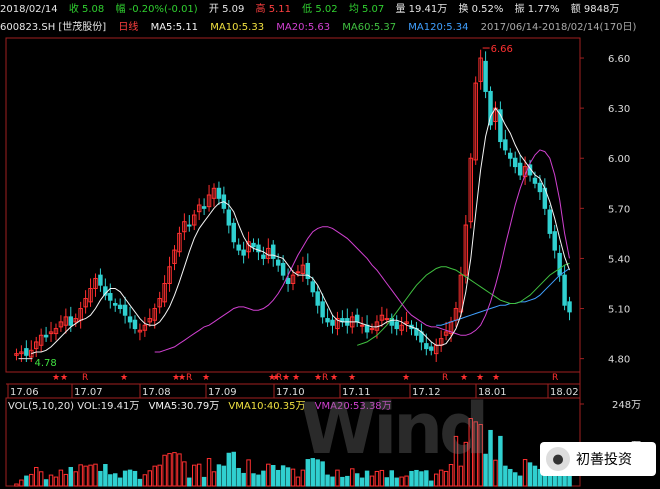 This screenshot has height=489, width=660. I want to click on quote-turnover: 换 0.52%, so click(481, 9).